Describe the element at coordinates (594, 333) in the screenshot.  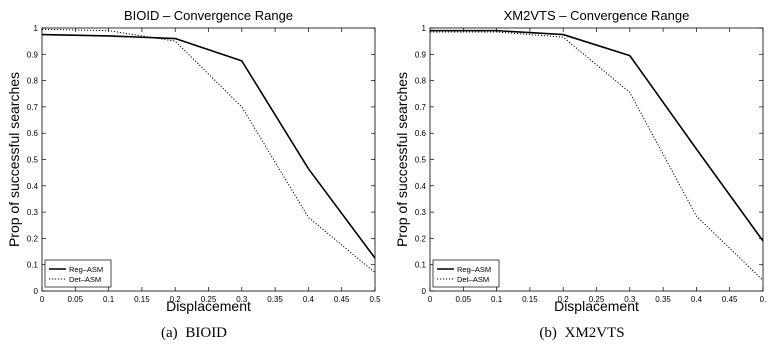
I see `caption-name: XM2VTS` at that location.